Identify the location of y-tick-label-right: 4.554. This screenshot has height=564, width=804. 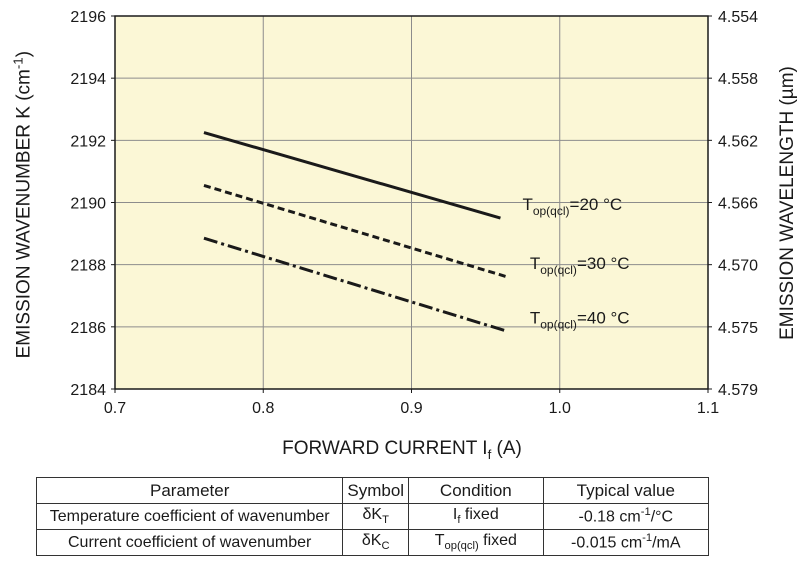
(738, 17).